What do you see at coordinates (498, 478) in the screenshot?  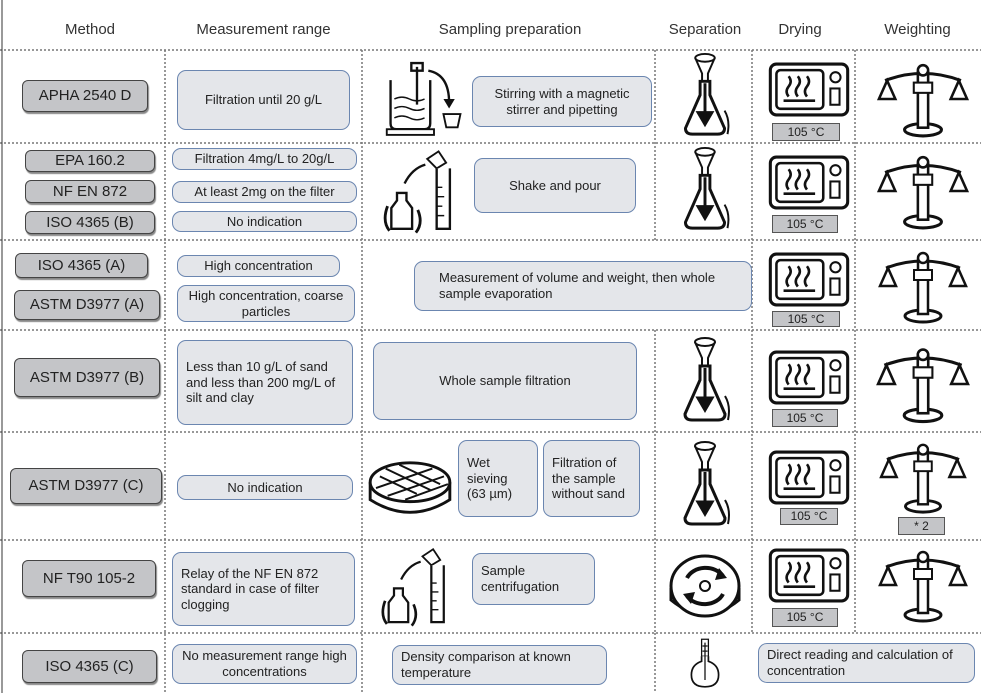 I see `preparation: Wet sieving (63 µm)` at bounding box center [498, 478].